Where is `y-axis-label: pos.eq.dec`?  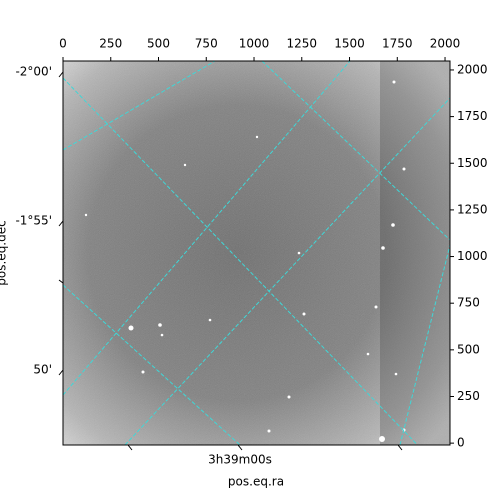 y-axis-label: pos.eq.dec is located at coordinates (4, 252).